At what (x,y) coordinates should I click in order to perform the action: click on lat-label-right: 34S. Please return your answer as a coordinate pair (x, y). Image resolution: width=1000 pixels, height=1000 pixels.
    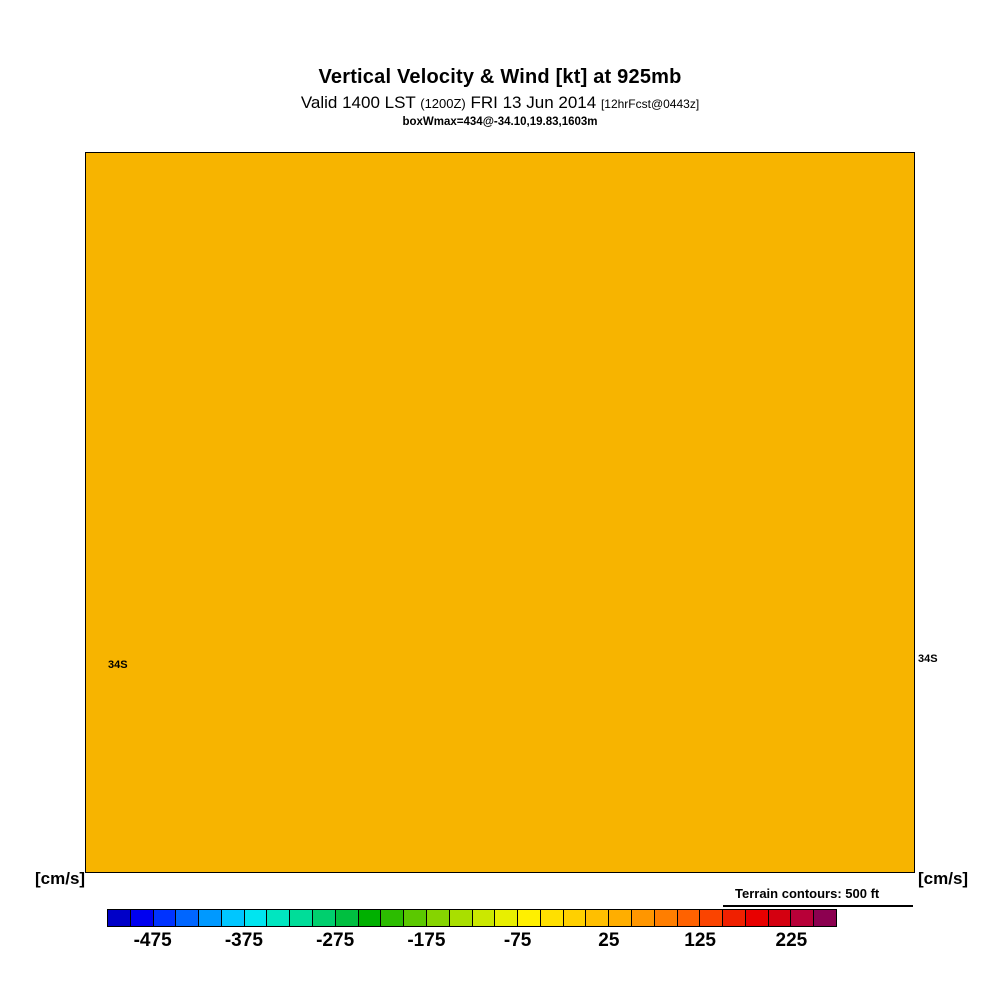
    Looking at the image, I should click on (928, 659).